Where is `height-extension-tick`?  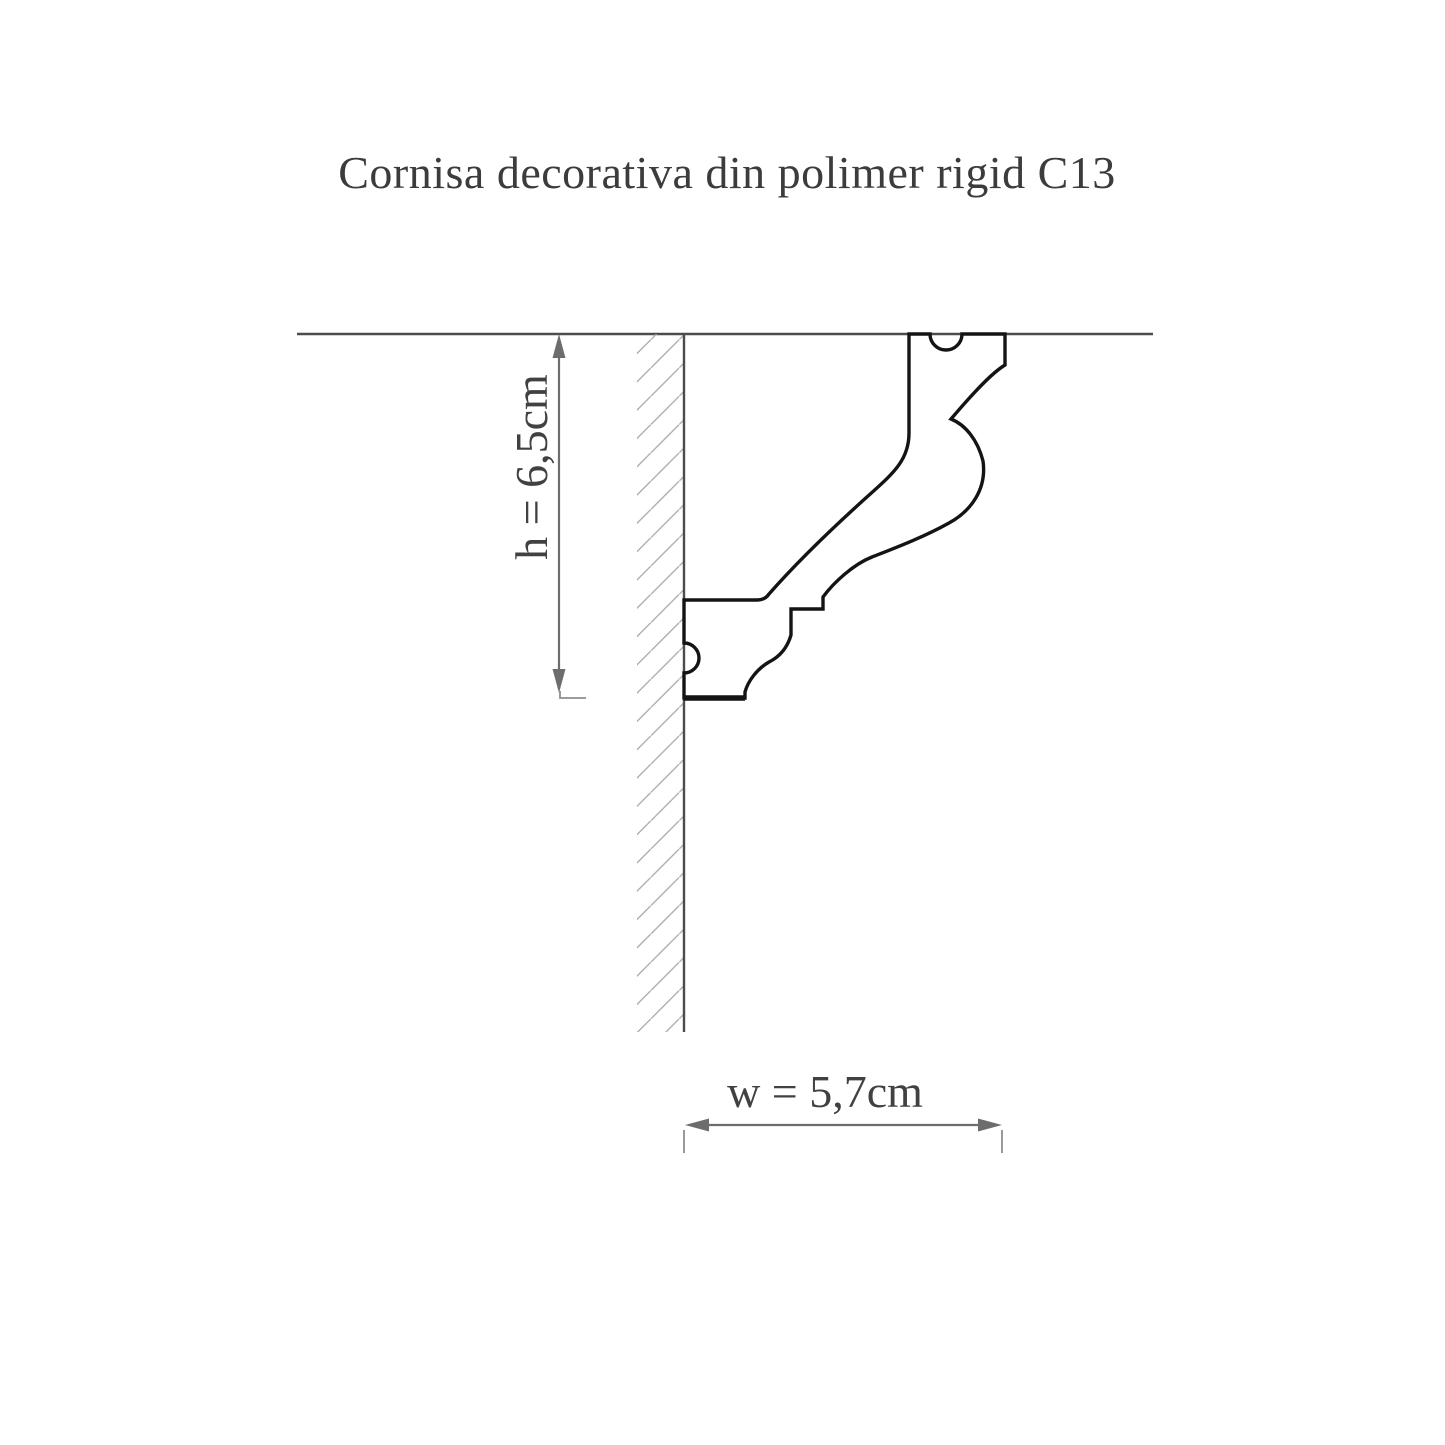
height-extension-tick is located at coordinates (572, 695).